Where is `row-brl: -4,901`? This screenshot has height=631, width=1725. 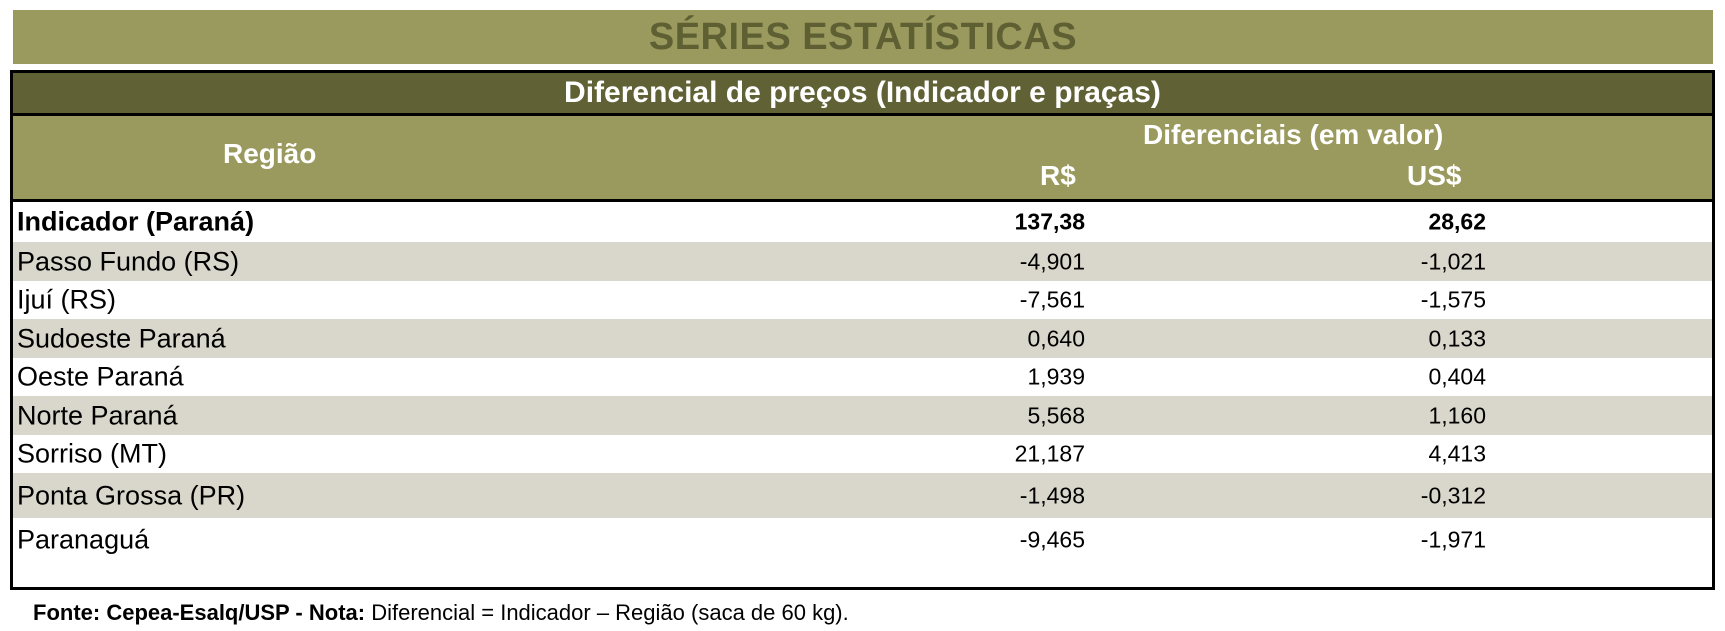 row-brl: -4,901 is located at coordinates (1052, 261).